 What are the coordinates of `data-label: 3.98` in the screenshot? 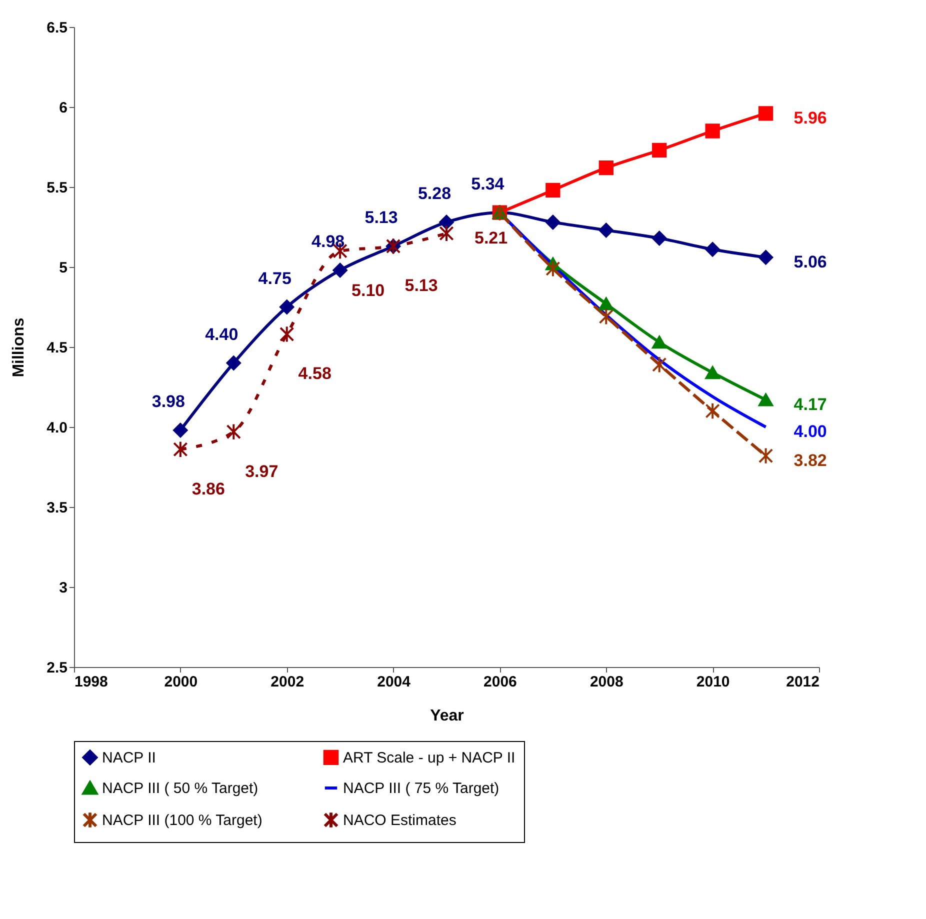 It's located at (168, 402).